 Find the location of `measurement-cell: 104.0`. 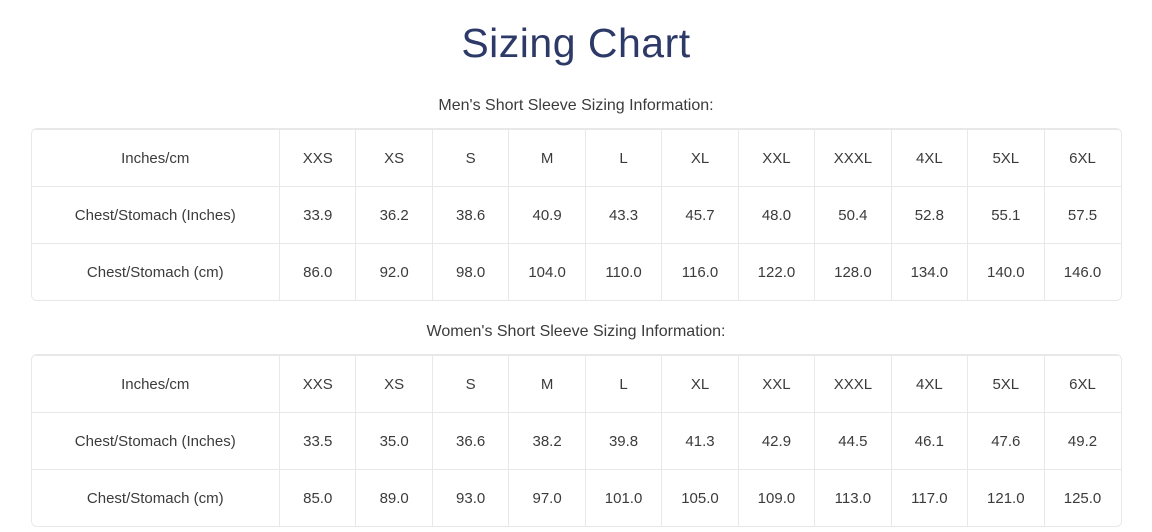

measurement-cell: 104.0 is located at coordinates (547, 271).